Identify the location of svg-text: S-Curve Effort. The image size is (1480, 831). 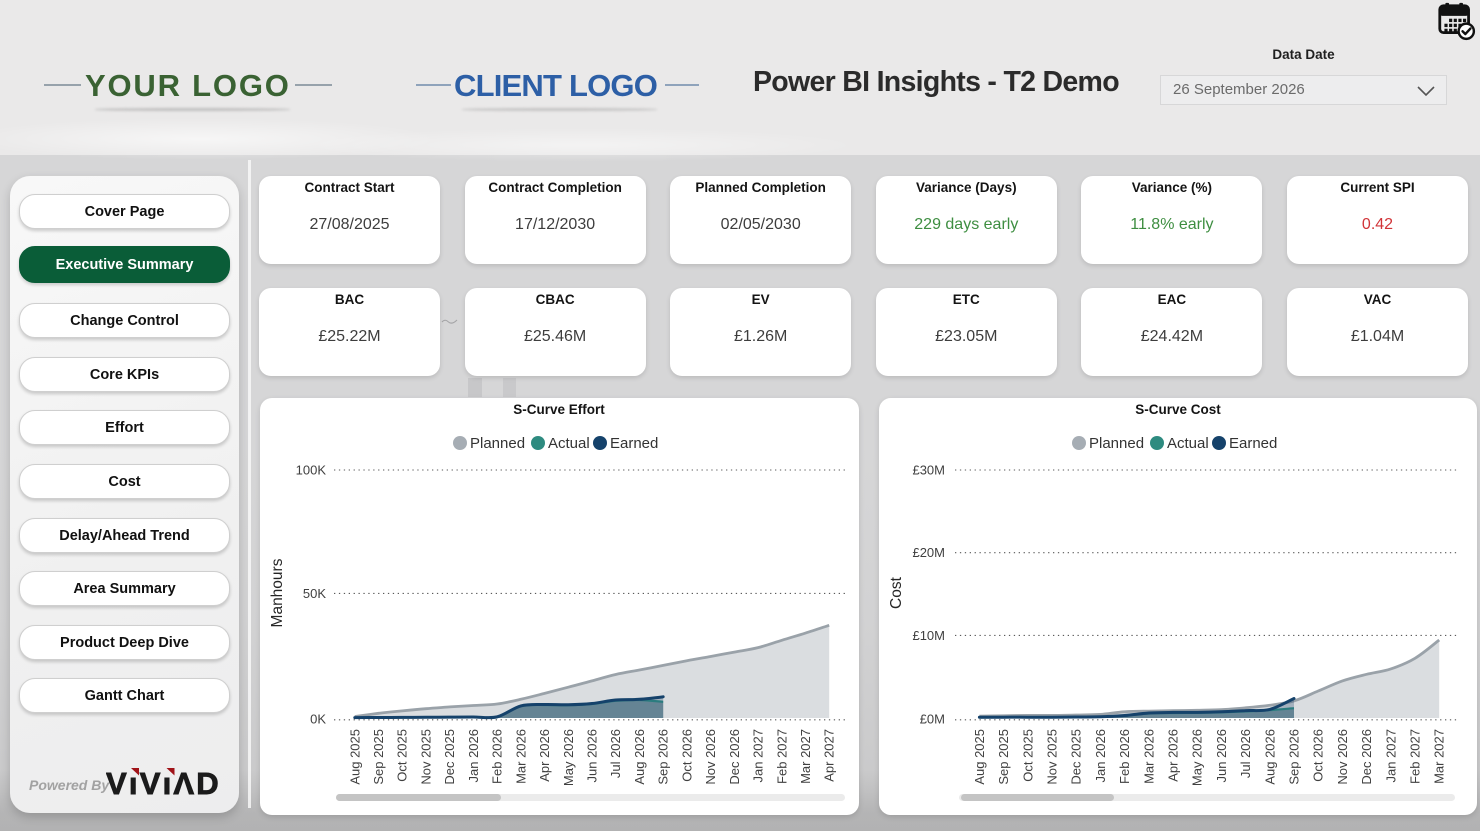
(559, 409).